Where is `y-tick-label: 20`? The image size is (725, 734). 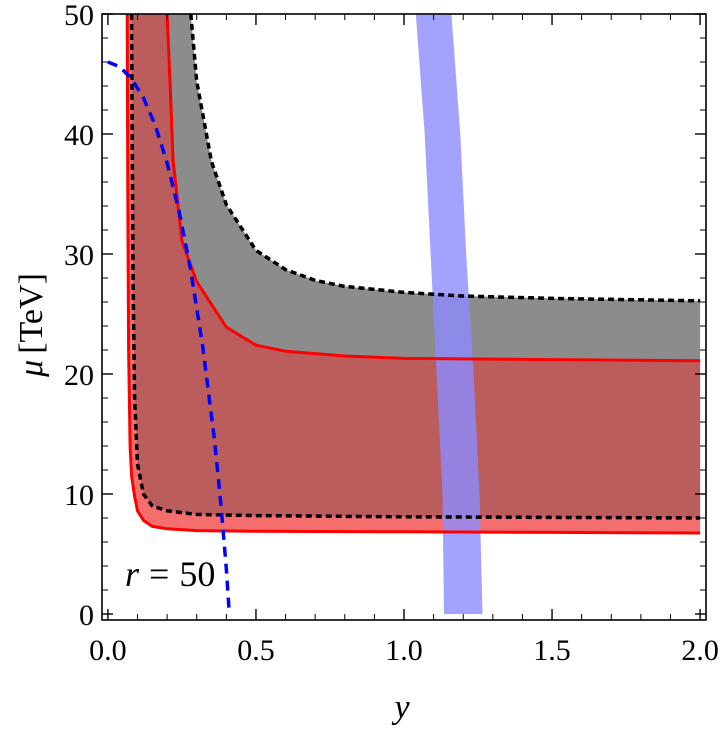 y-tick-label: 20 is located at coordinates (79, 375).